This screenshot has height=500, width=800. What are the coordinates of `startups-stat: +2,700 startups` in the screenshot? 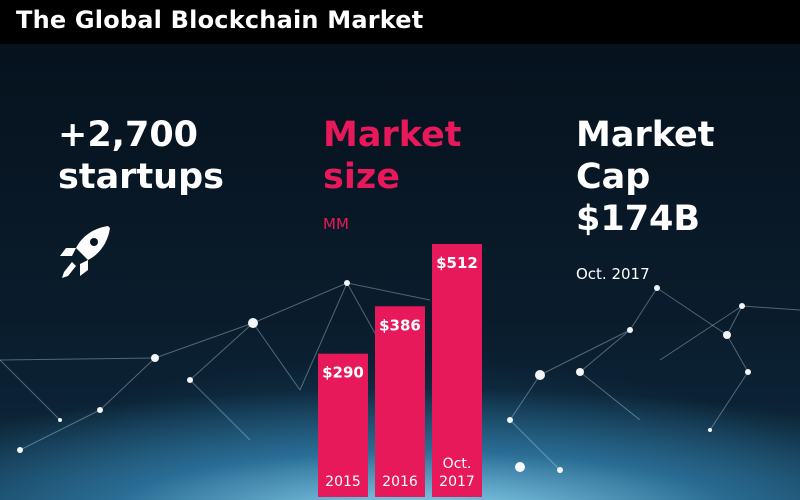 It's located at (141, 156).